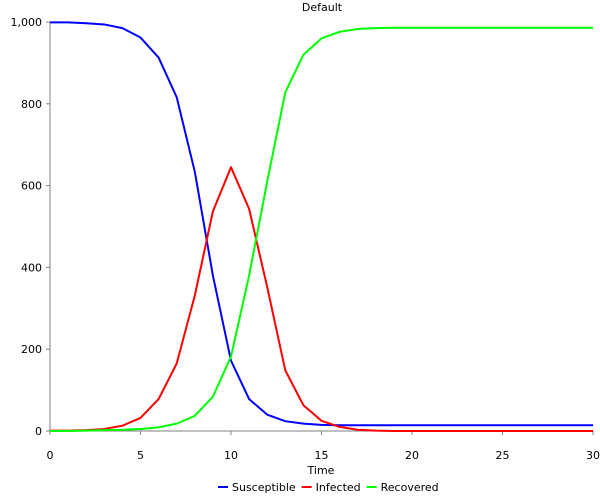 This screenshot has height=500, width=600. I want to click on x-ticks: 0 5 10 15 20 25 30, so click(323, 446).